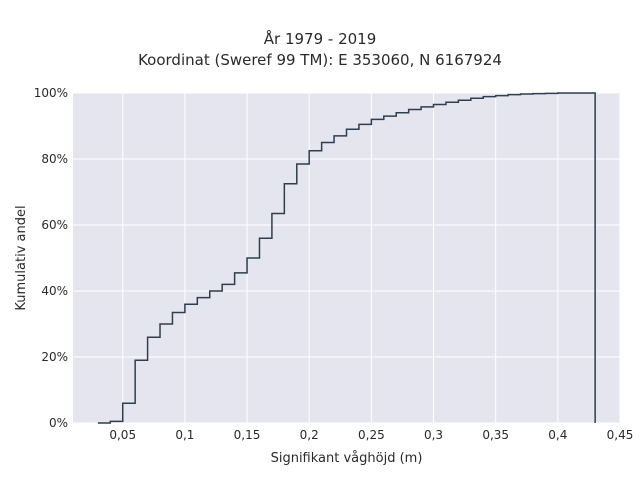  What do you see at coordinates (58, 423) in the screenshot?
I see `y-tick-label: 0%` at bounding box center [58, 423].